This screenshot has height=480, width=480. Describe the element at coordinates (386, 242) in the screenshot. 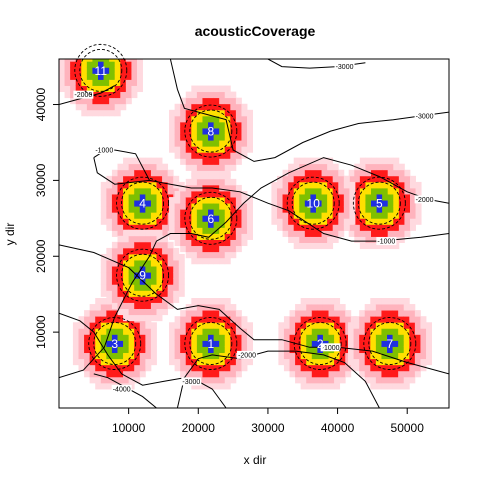

I see `contour-label: -1000` at that location.